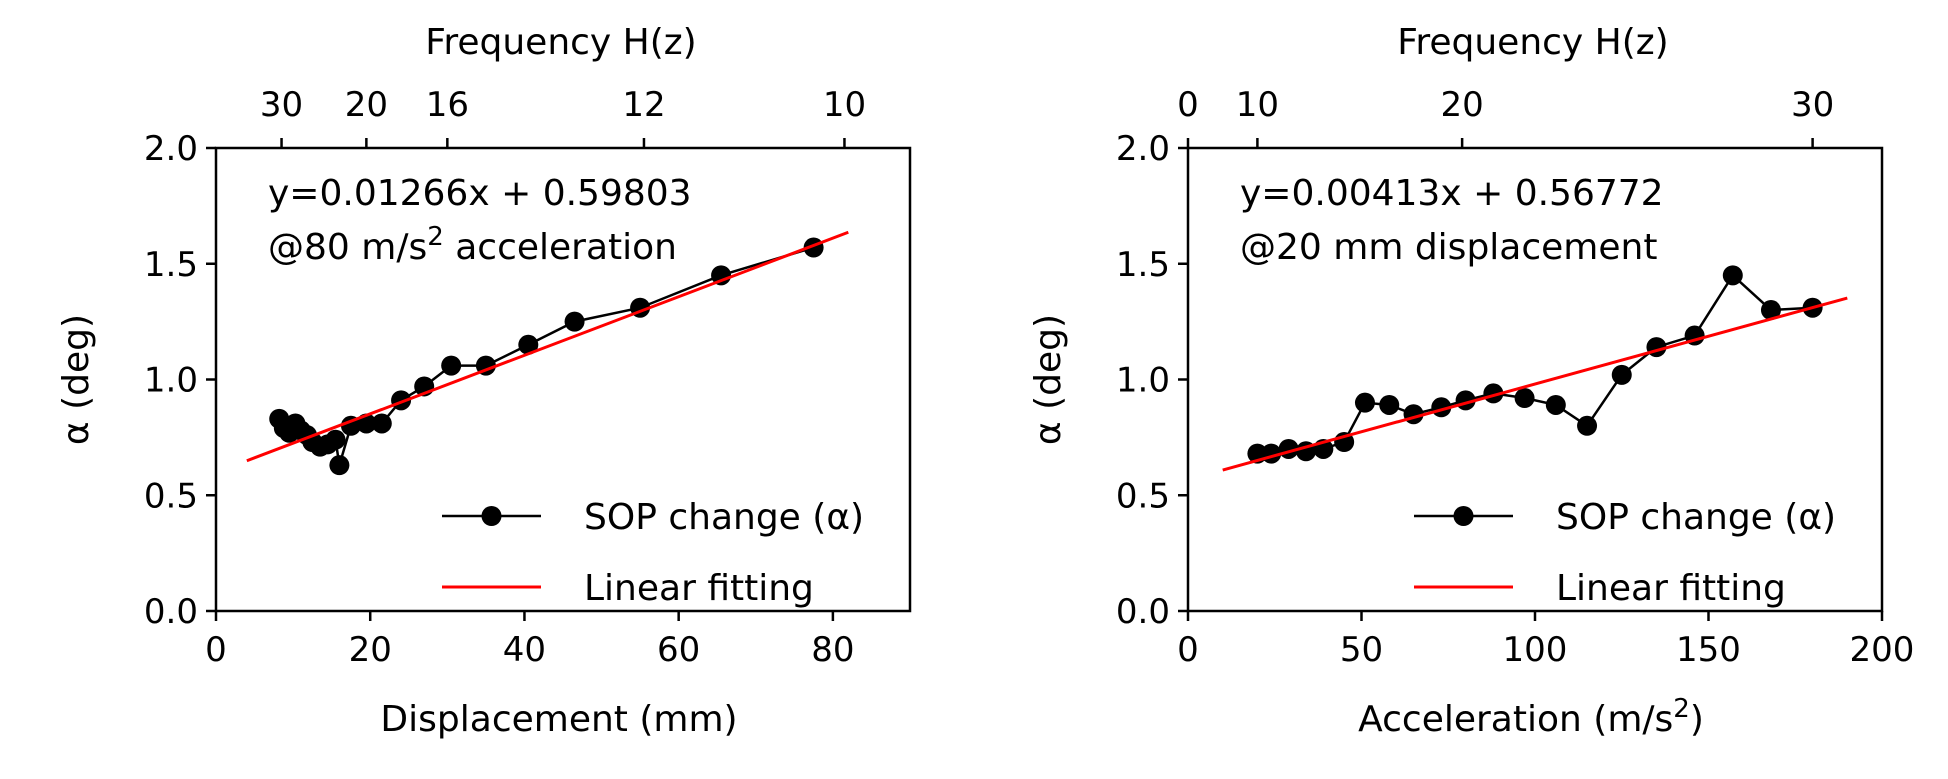 The width and height of the screenshot is (1948, 779). What do you see at coordinates (472, 245) in the screenshot?
I see `experiment-condition: @80 m/s2 acceleration` at bounding box center [472, 245].